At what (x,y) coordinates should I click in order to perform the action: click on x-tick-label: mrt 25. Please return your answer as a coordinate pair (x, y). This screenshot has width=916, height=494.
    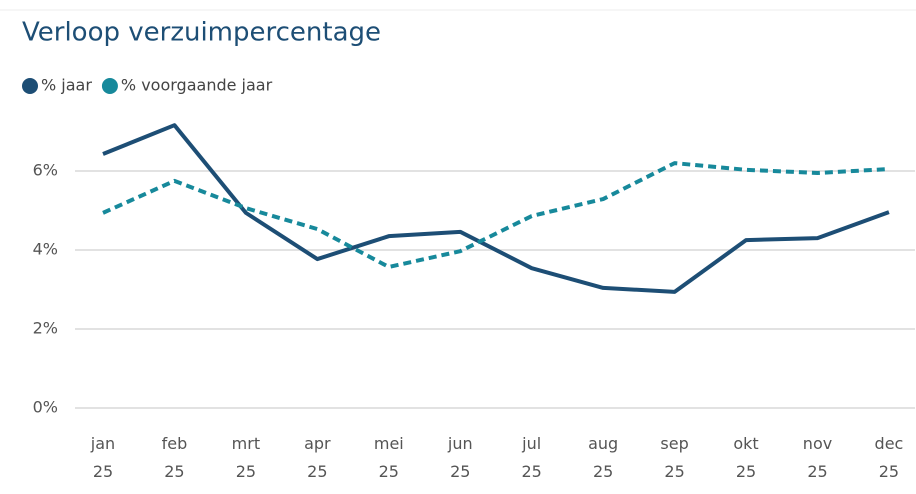
    Looking at the image, I should click on (246, 457).